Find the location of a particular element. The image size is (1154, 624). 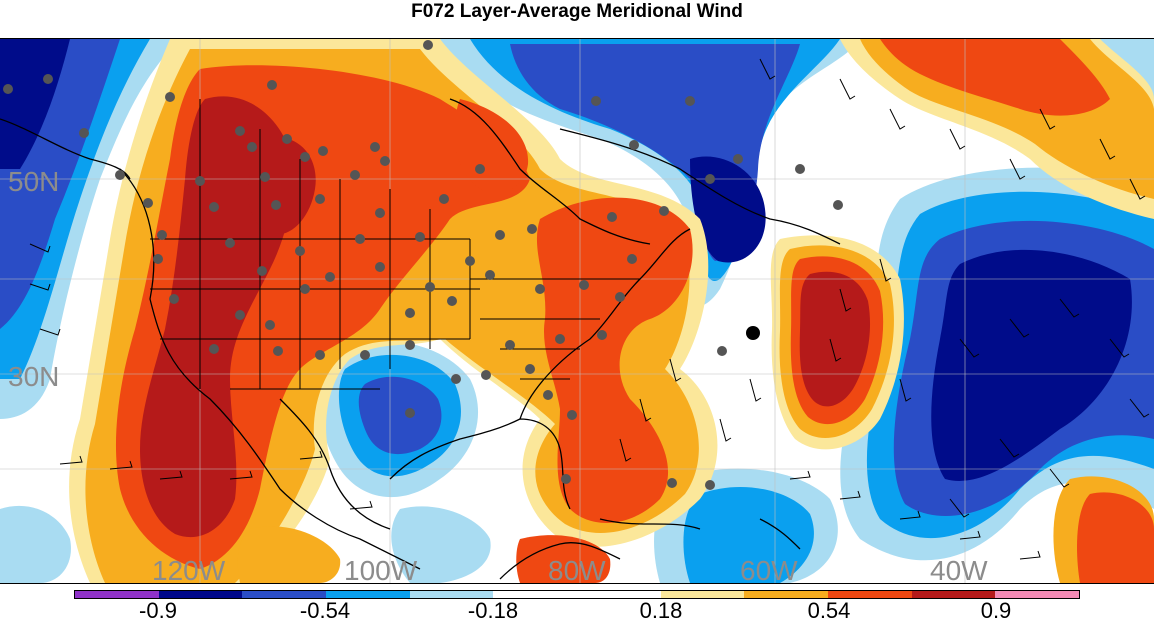

colorbar-tick-label: -0.9 is located at coordinates (158, 610).